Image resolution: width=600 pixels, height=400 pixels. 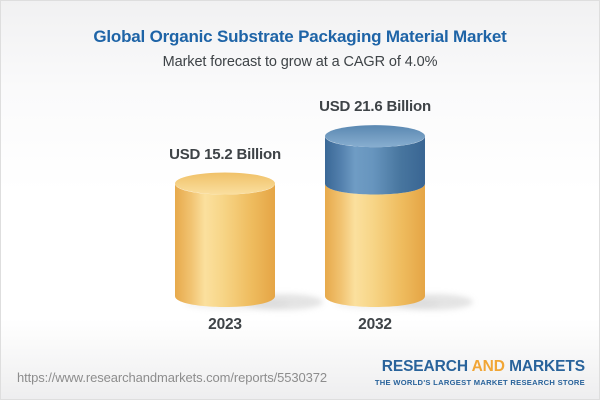 I want to click on logo-text-markets: MARKETS, so click(x=547, y=366).